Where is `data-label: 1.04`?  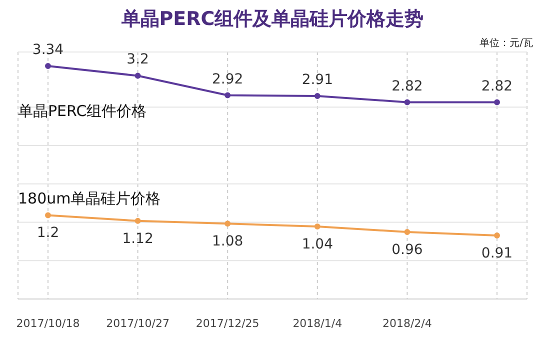
data-label: 1.04 is located at coordinates (318, 244).